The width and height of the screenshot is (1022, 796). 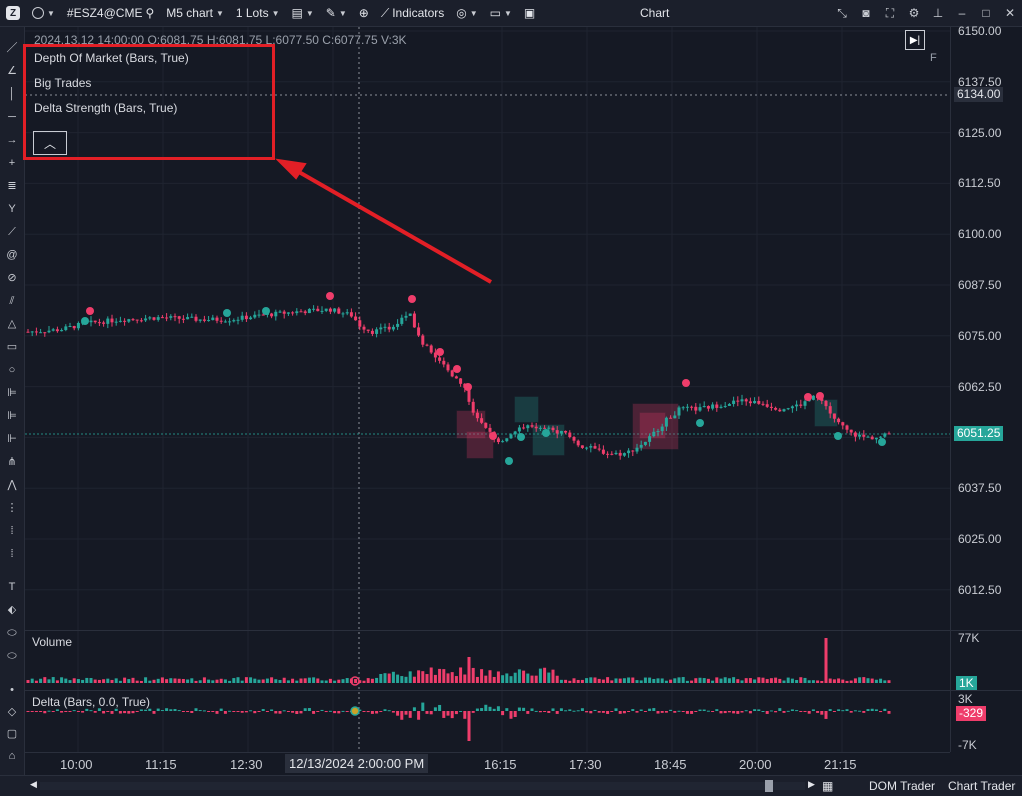 I want to click on scroll-to-end-button: ▶|, so click(x=915, y=40).